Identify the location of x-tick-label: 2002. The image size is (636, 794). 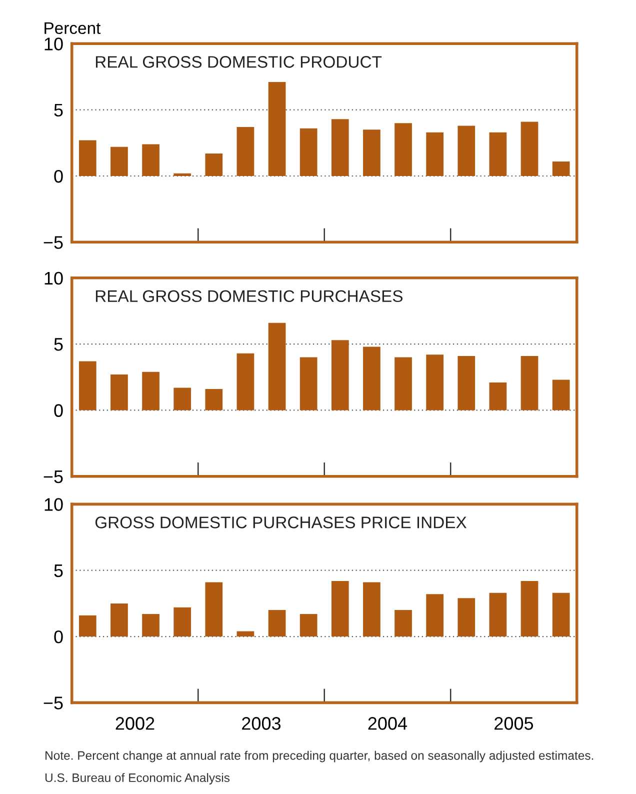
(135, 723).